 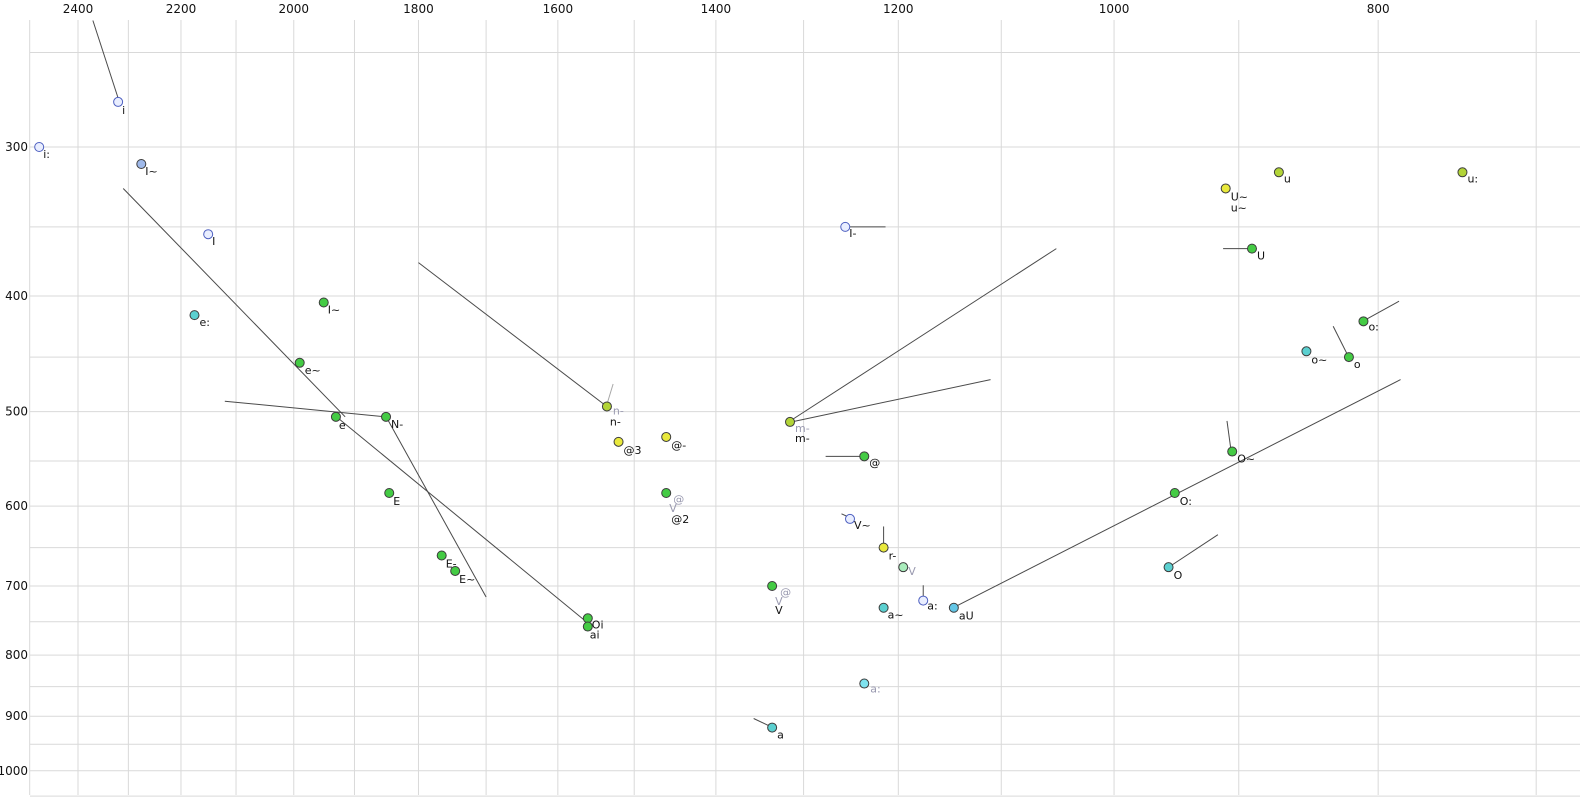 I want to click on point-label: u:, so click(x=1472, y=178).